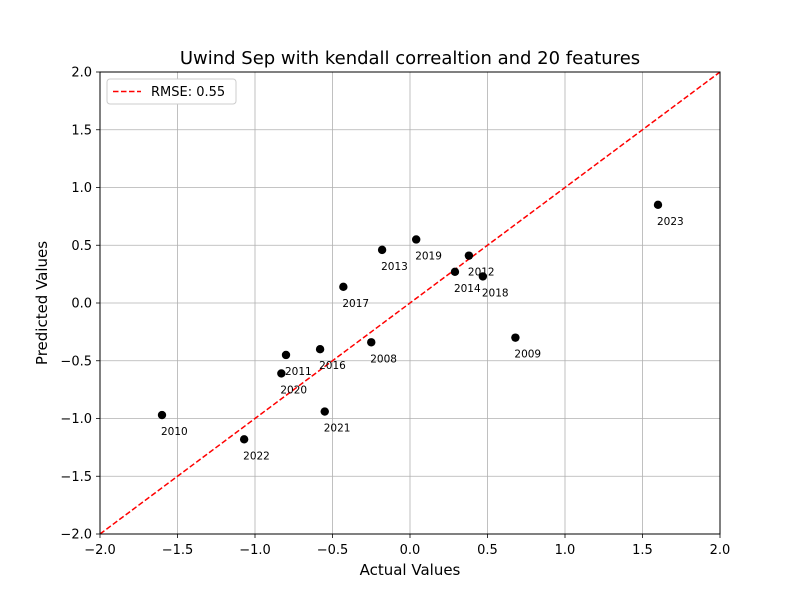  Describe the element at coordinates (42, 303) in the screenshot. I see `y-axis-label: Predicted Values` at that location.